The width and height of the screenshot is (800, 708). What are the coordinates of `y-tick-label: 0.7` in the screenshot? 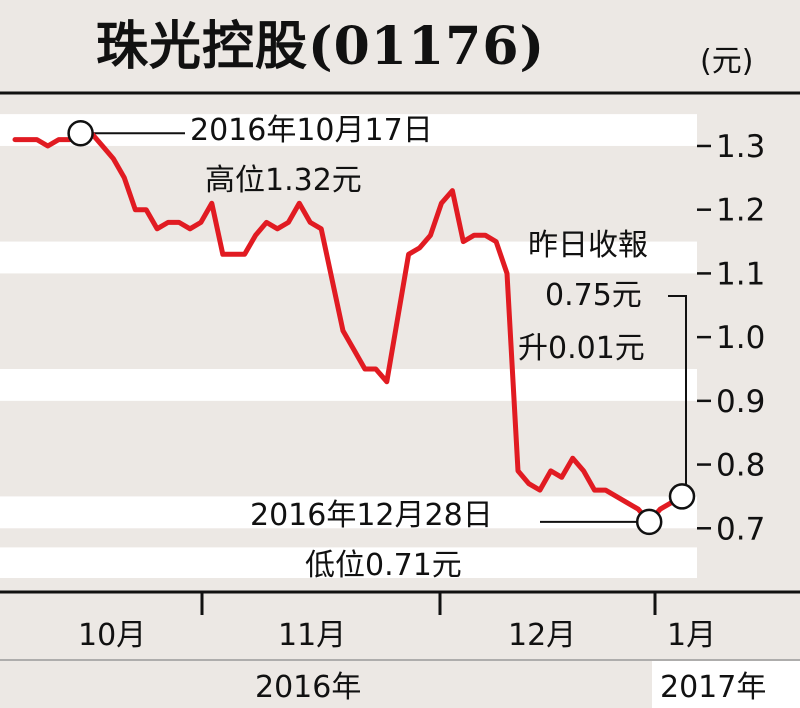 It's located at (740, 529).